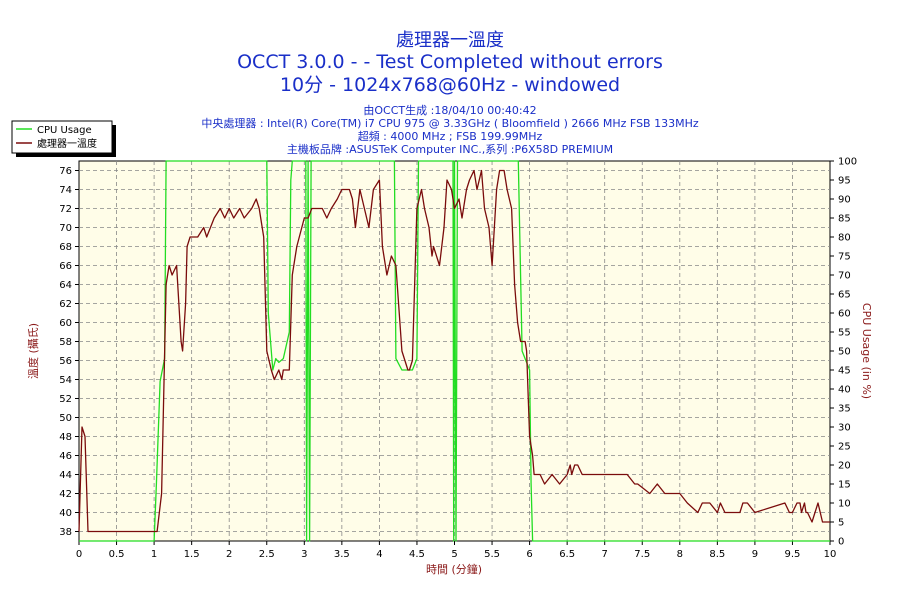 The width and height of the screenshot is (900, 600). I want to click on y-tick-label: 66, so click(65, 266).